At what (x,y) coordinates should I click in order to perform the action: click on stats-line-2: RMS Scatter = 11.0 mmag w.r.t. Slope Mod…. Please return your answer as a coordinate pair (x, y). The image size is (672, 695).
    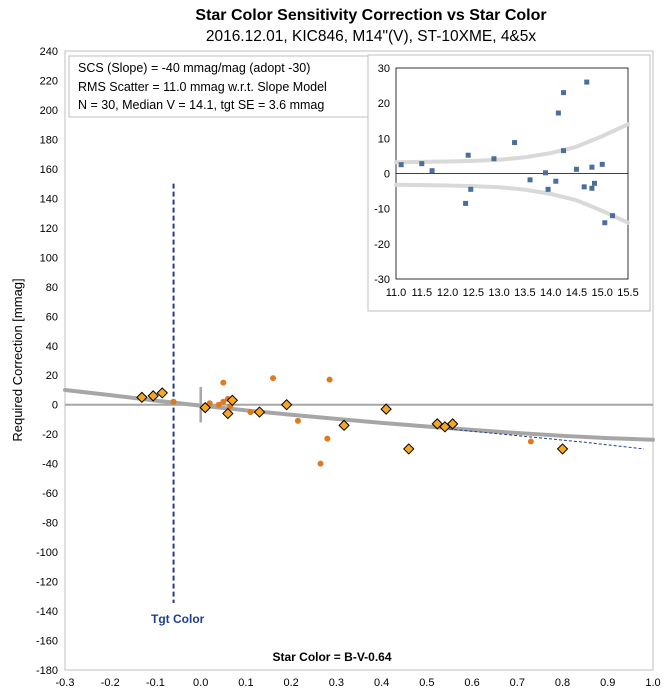
    Looking at the image, I should click on (202, 87).